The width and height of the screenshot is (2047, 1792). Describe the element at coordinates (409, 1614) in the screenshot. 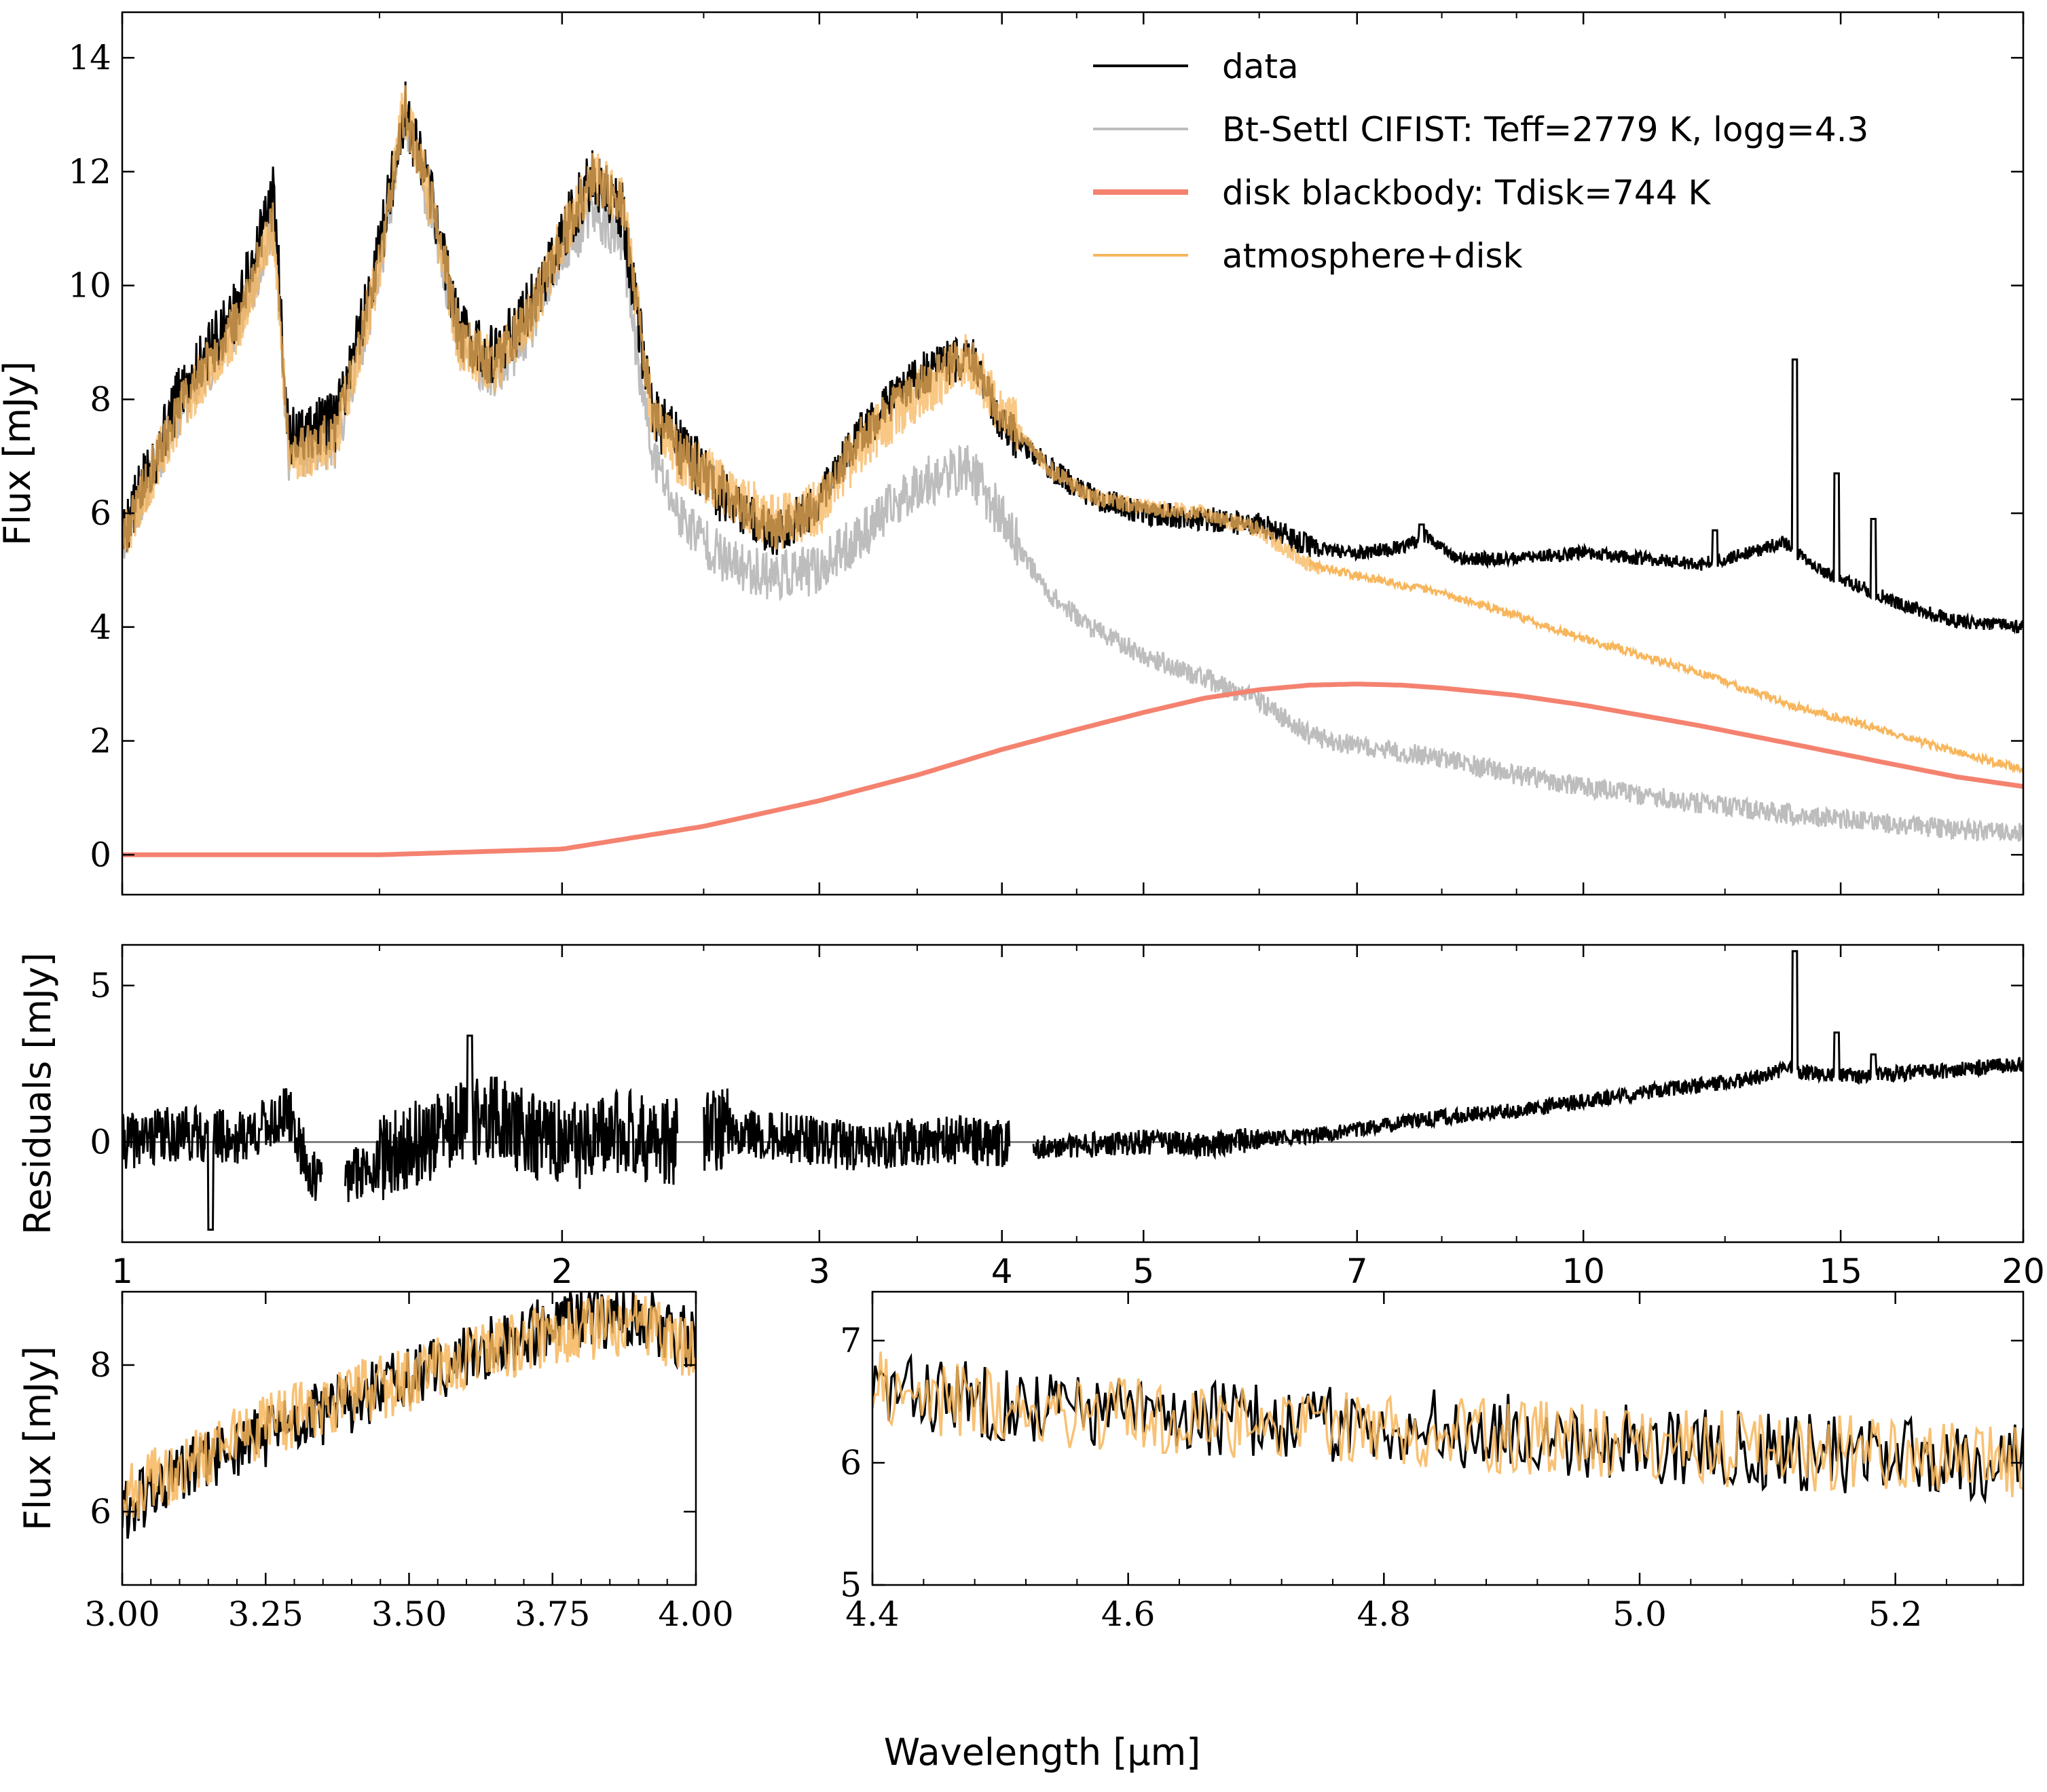

I see `zoom1-xtick-label: 3.50` at that location.